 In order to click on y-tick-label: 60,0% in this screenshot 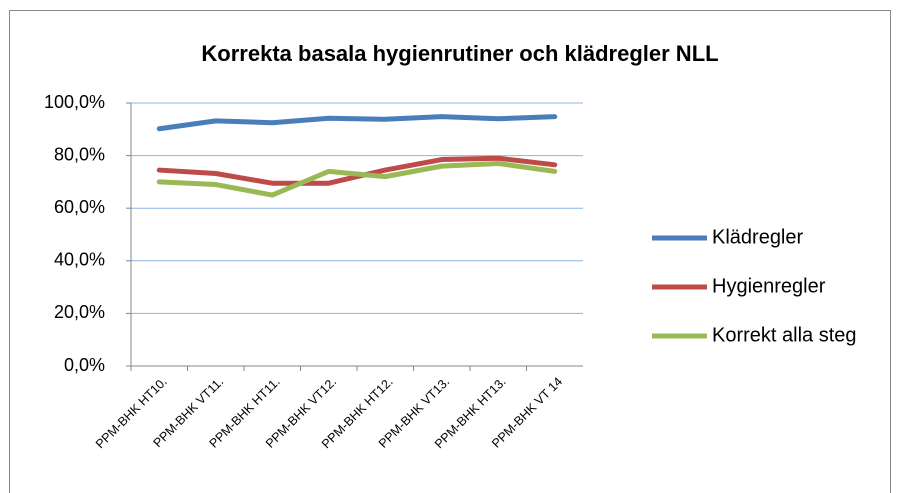, I will do `click(79, 207)`.